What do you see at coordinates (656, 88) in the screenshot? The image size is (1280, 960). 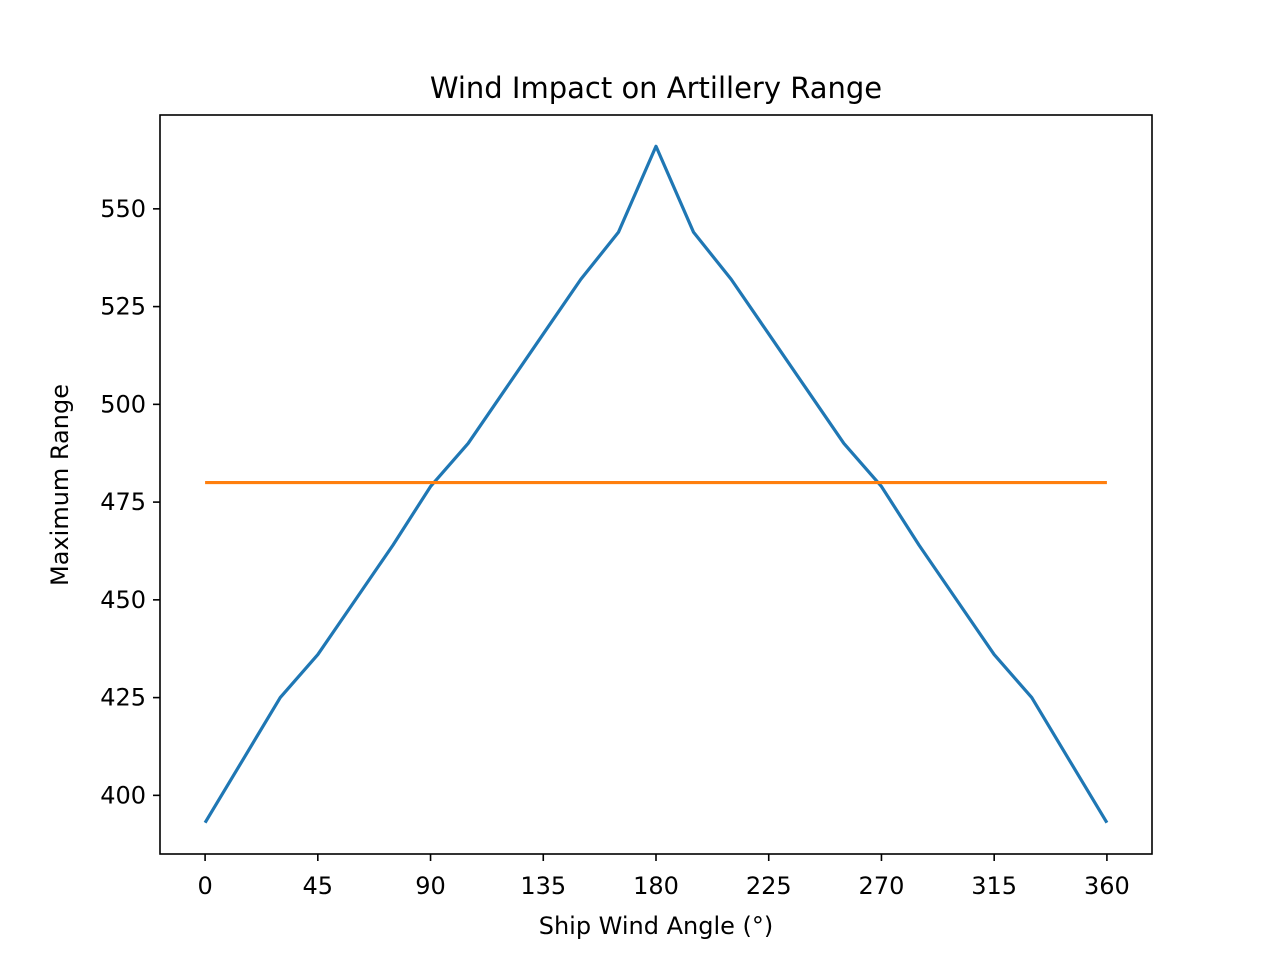 I see `chart-title: Wind Impact on Artillery Range` at bounding box center [656, 88].